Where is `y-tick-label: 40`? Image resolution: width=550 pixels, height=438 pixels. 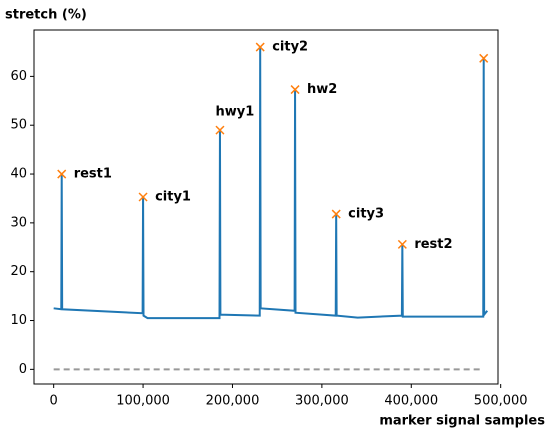
y-tick-label: 40 is located at coordinates (18, 174).